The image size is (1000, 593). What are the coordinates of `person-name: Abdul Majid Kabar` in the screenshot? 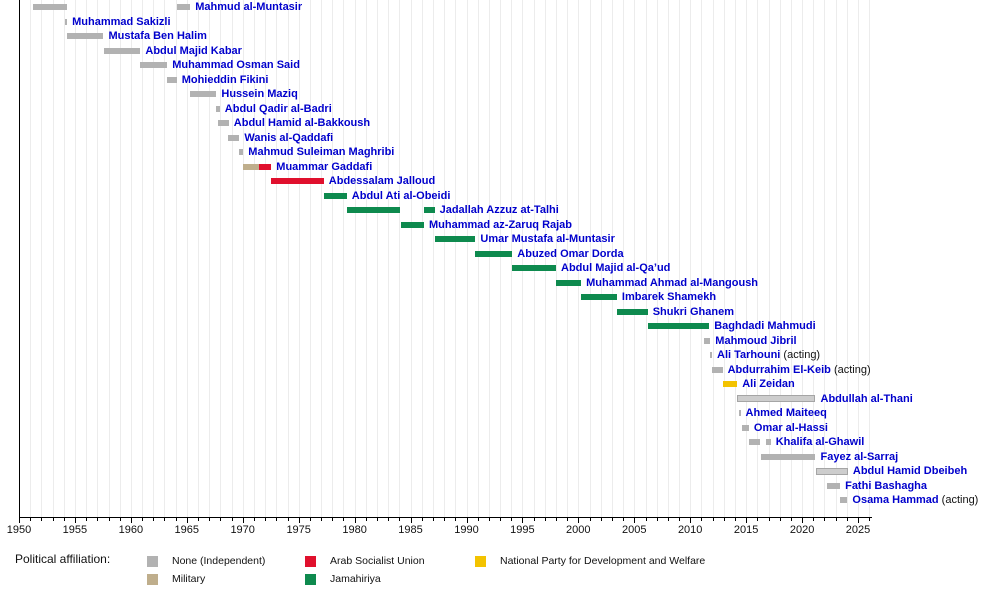 It's located at (193, 50).